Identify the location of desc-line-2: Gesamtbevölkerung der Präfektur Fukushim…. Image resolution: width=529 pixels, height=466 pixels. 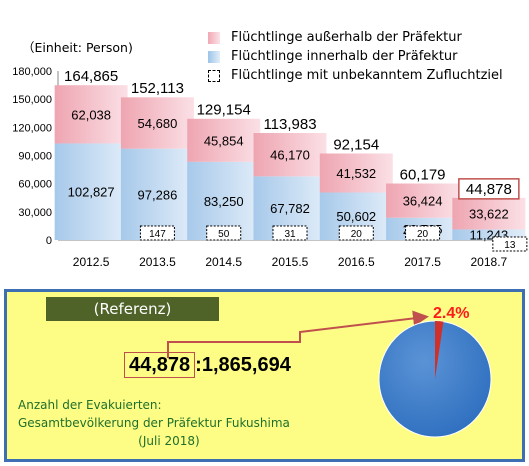
(154, 423).